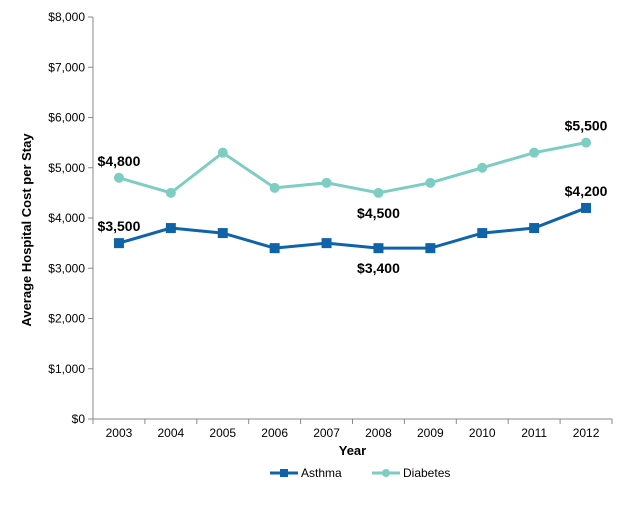 The height and width of the screenshot is (516, 629). Describe the element at coordinates (119, 433) in the screenshot. I see `x-tick-label: 2003` at that location.